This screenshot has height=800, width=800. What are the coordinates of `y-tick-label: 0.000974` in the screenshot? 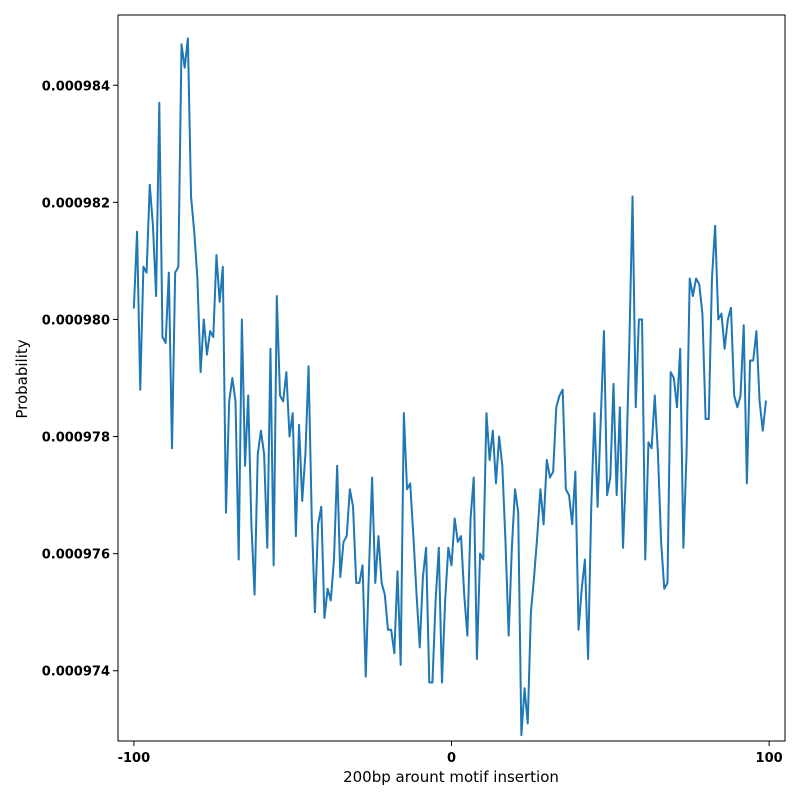 It's located at (76, 672).